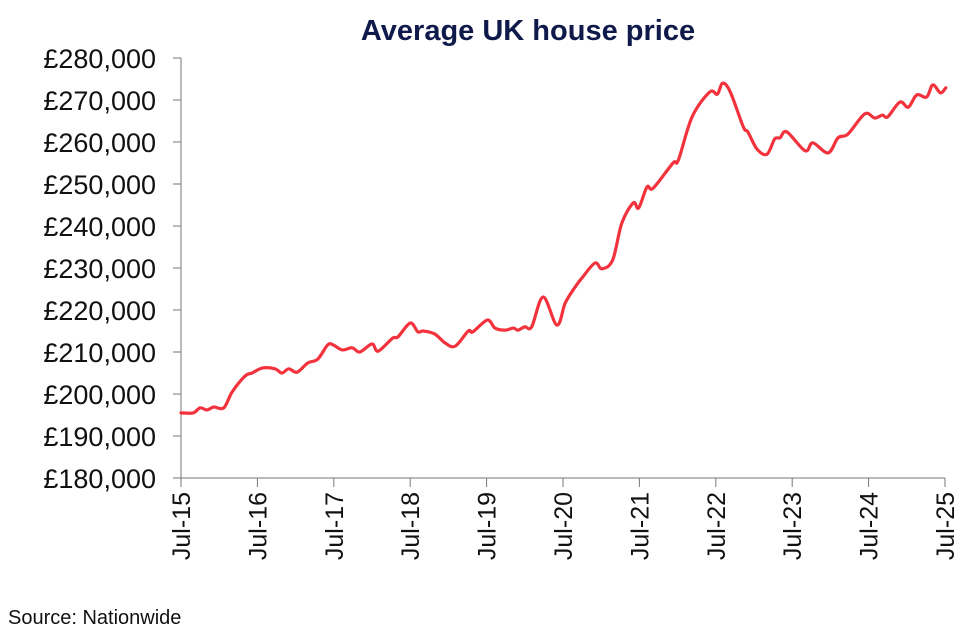  I want to click on x-tick-label: Jul-25, so click(946, 526).